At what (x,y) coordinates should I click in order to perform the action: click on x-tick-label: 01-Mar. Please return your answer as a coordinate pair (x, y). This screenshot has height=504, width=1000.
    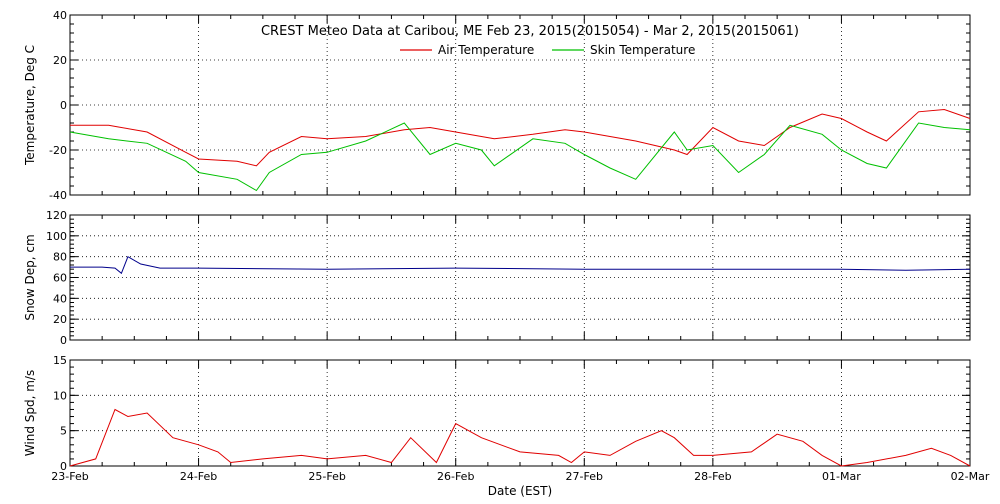
    Looking at the image, I should click on (841, 476).